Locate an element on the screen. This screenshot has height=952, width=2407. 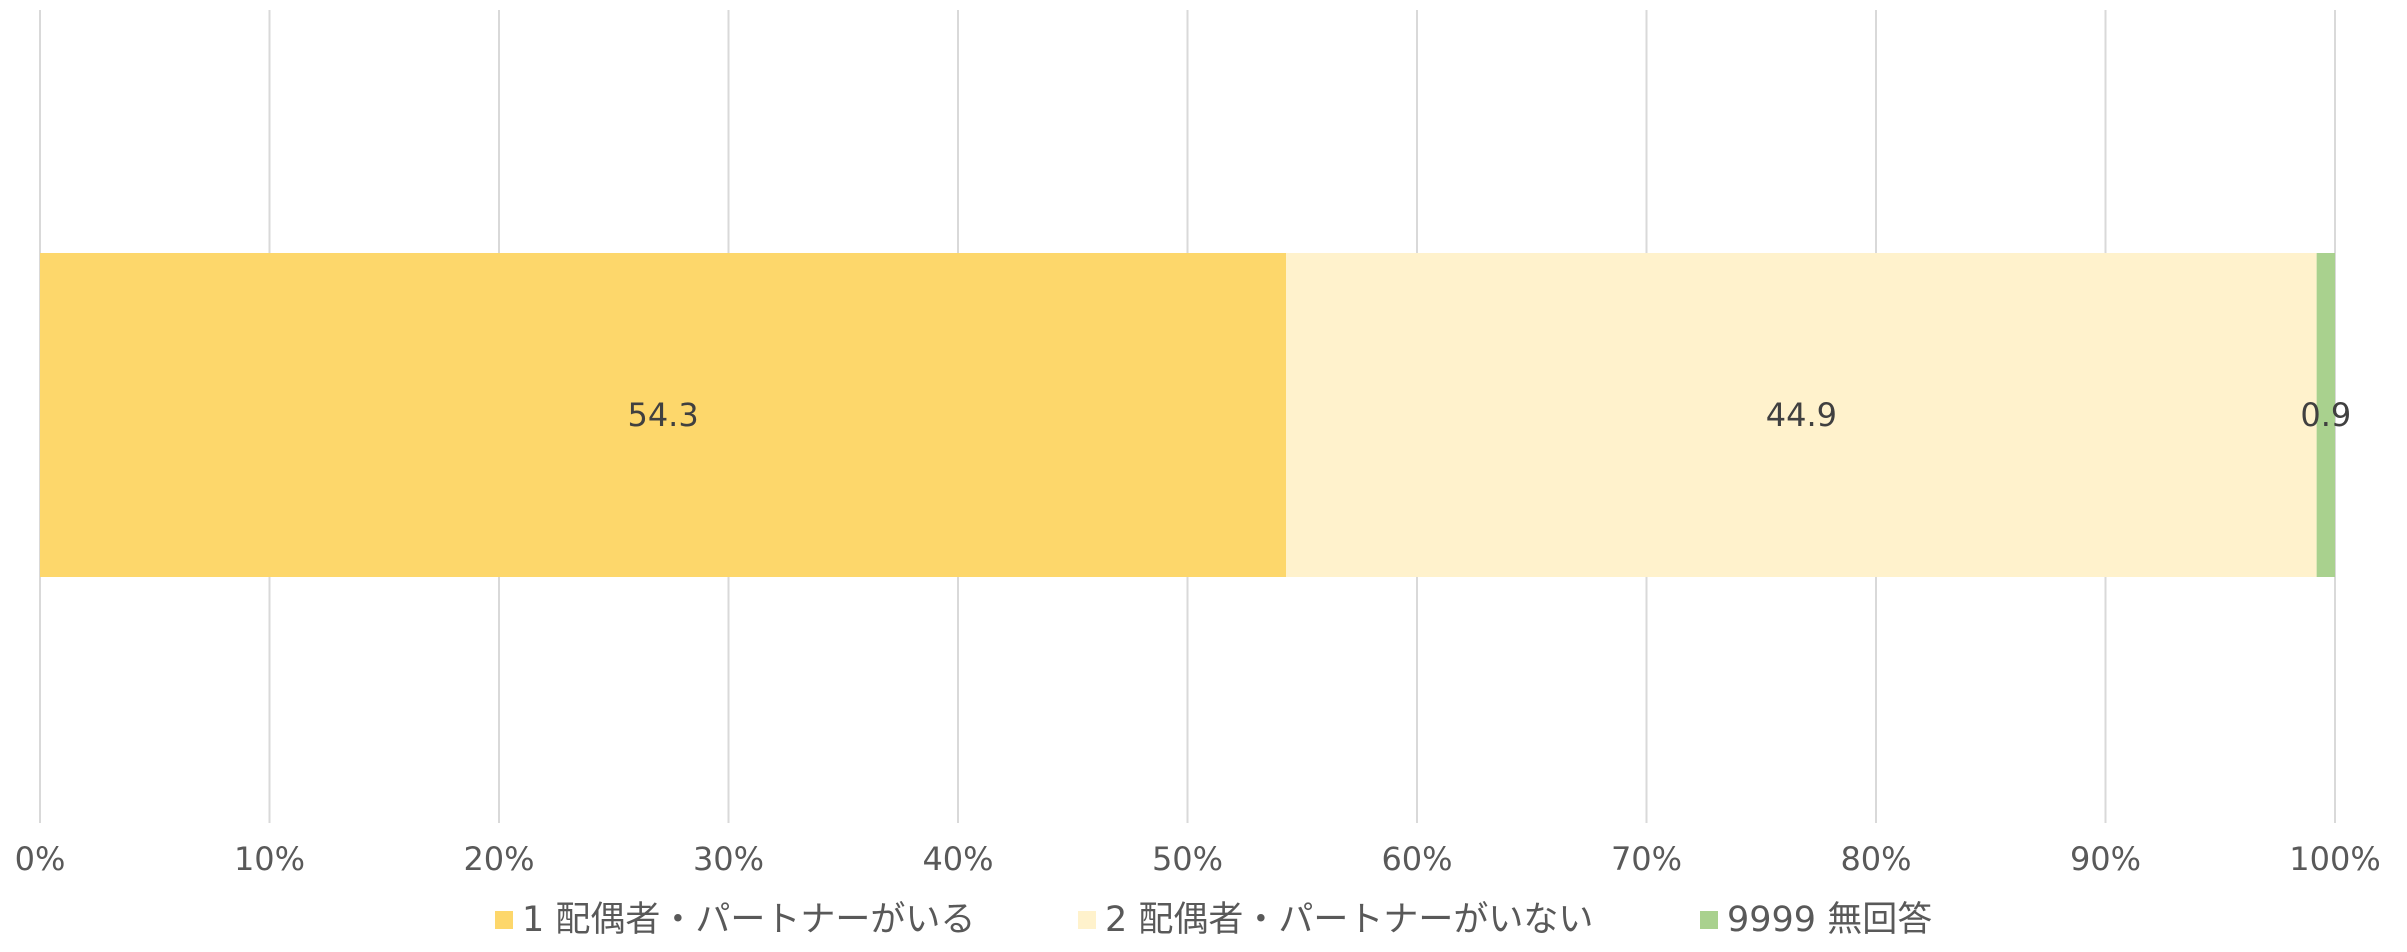
x-tick-label: 100% is located at coordinates (2334, 859).